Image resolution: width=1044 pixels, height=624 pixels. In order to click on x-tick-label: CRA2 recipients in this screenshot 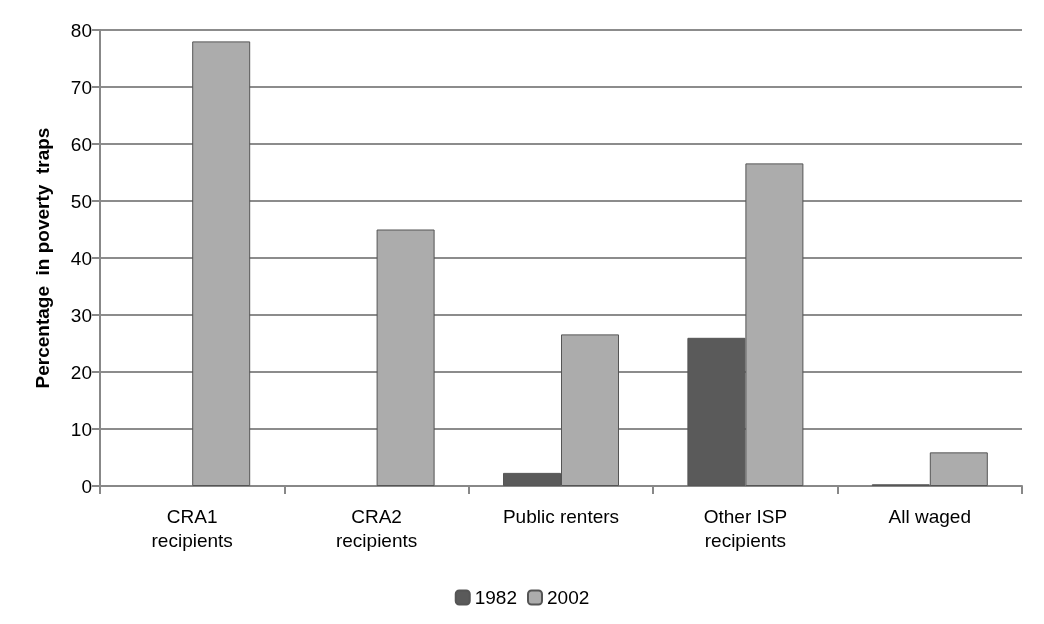, I will do `click(376, 528)`.